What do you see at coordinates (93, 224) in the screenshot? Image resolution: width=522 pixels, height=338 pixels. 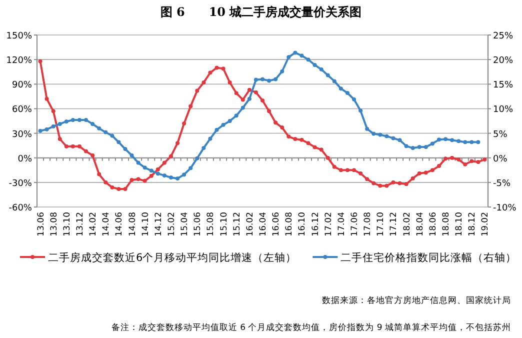 I see `x-tick-label: 14.02` at bounding box center [93, 224].